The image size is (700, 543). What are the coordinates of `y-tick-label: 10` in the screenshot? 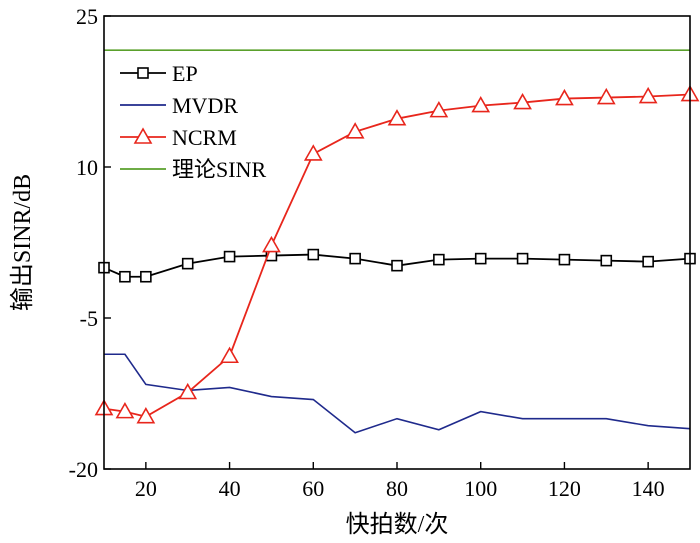 It's located at (87, 167).